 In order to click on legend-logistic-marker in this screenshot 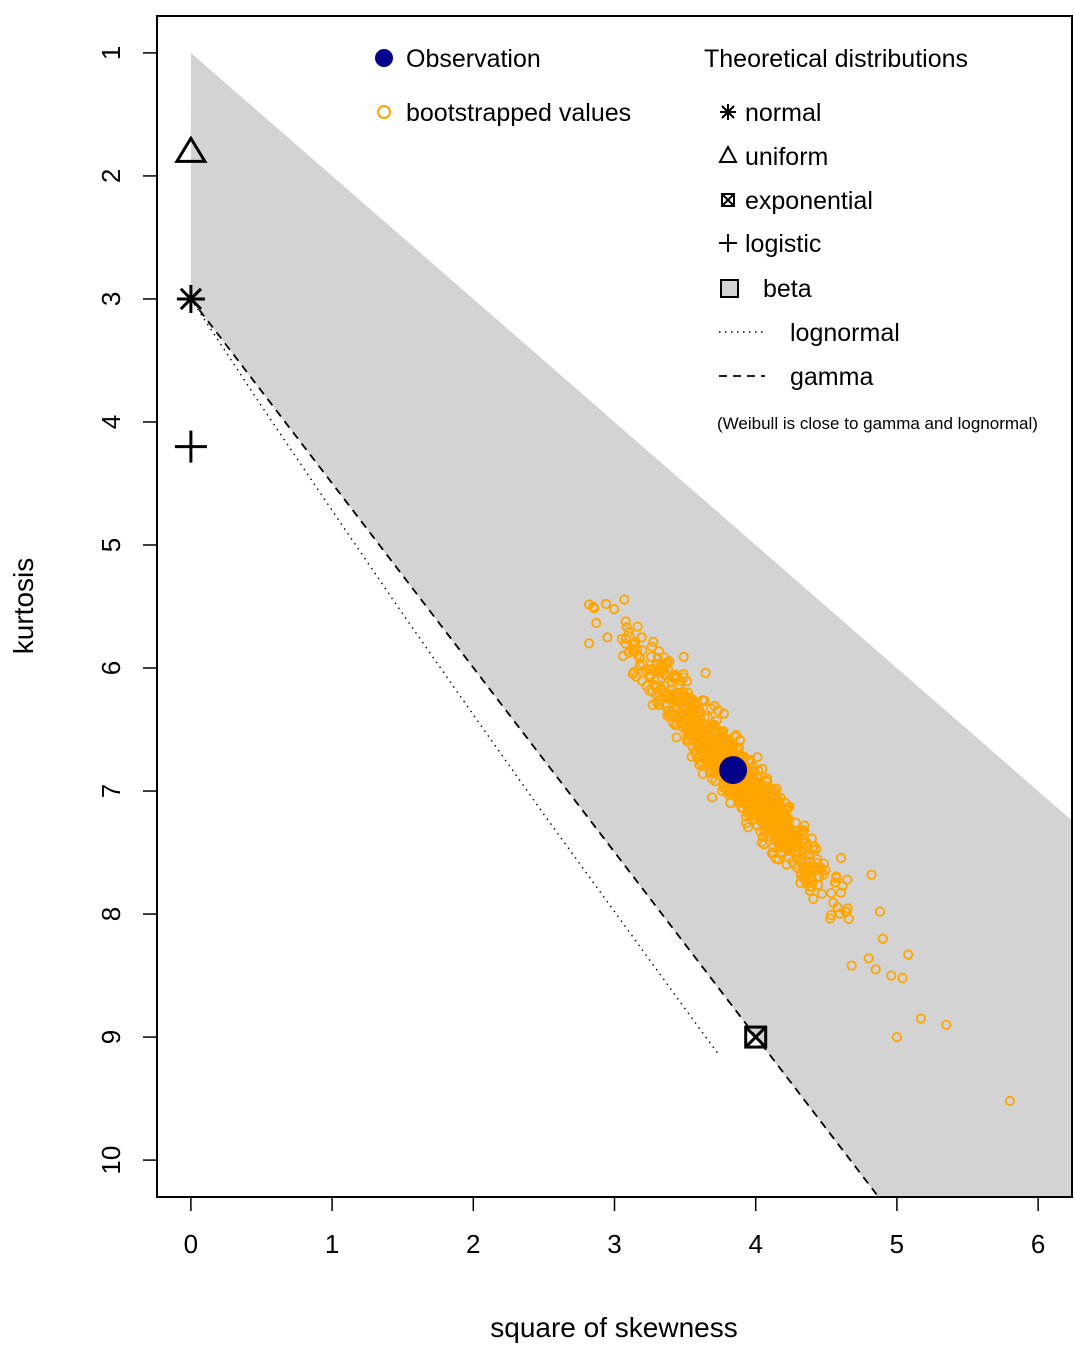, I will do `click(728, 243)`.